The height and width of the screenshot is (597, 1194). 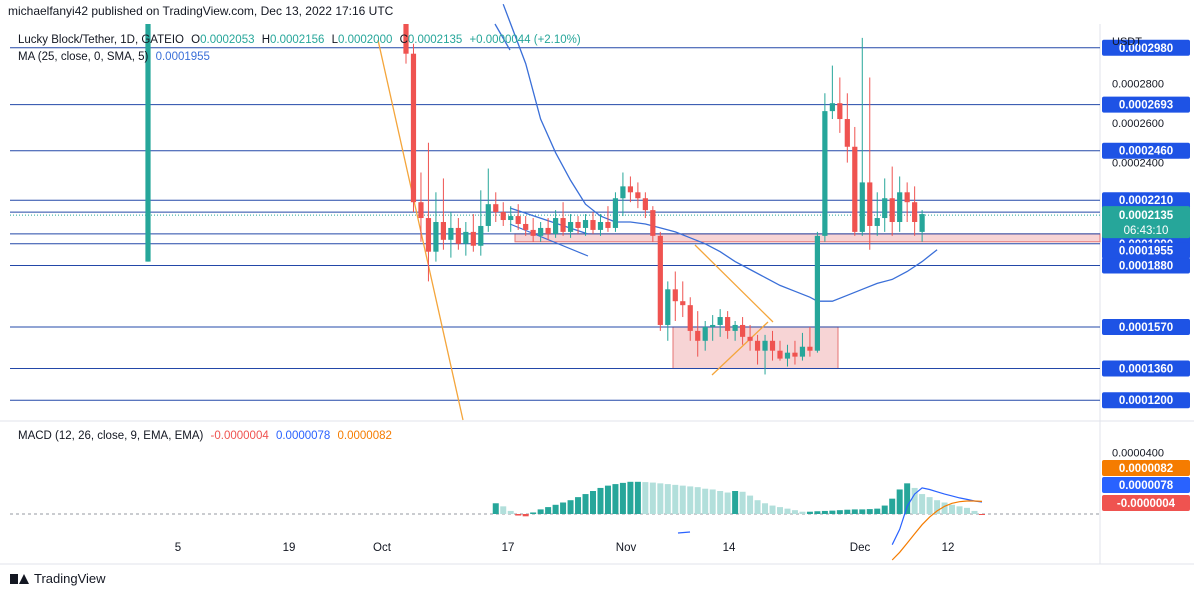 What do you see at coordinates (289, 548) in the screenshot?
I see `x-tick-label: 19` at bounding box center [289, 548].